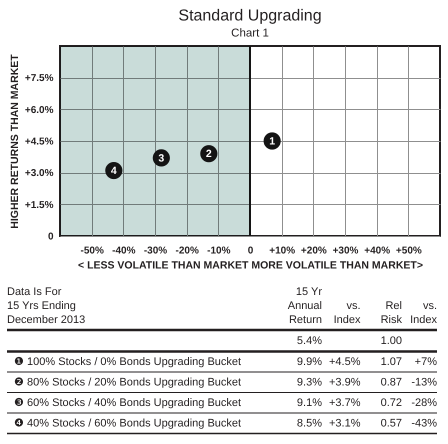 The height and width of the screenshot is (444, 448). I want to click on data-label: +3.7%, so click(345, 402).